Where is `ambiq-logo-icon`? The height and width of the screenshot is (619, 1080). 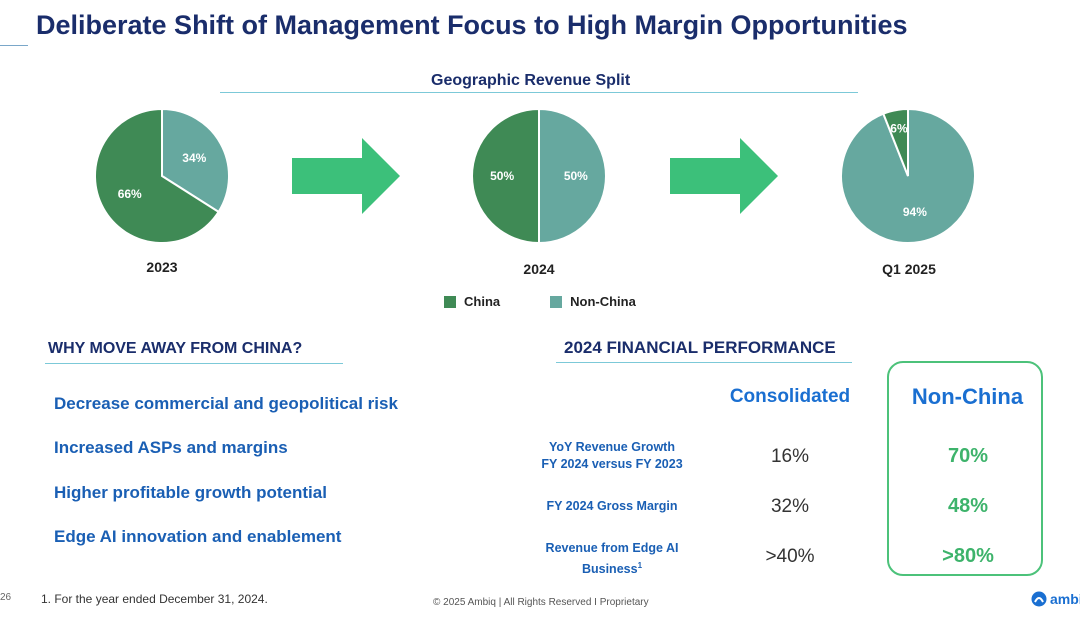 ambiq-logo-icon is located at coordinates (1039, 599).